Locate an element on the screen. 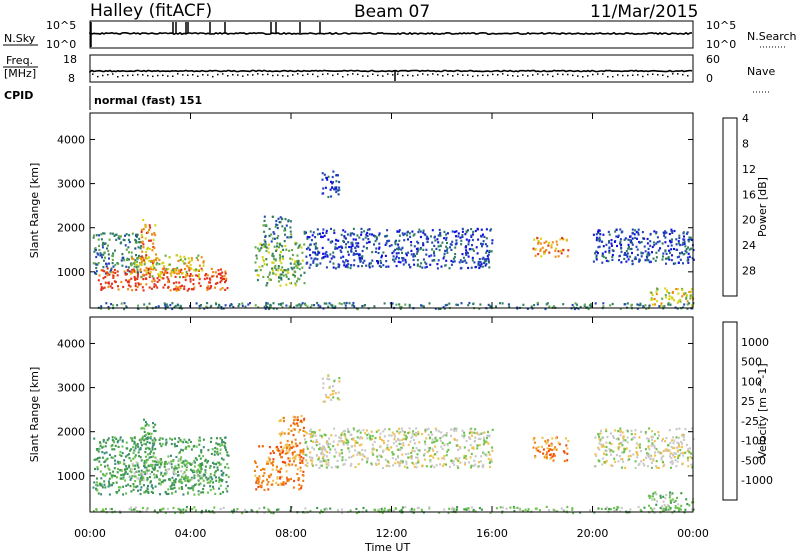 This screenshot has height=554, width=800. x-tick-label: 04:00 is located at coordinates (191, 533).